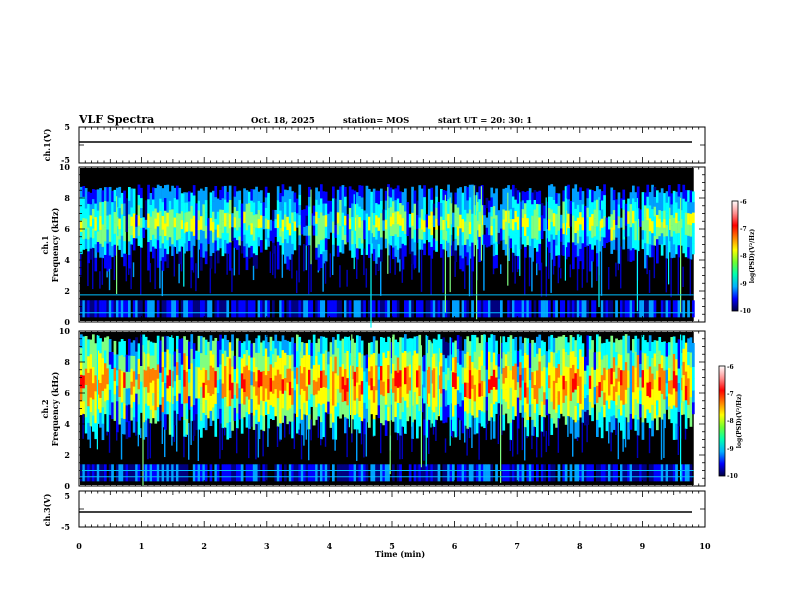  What do you see at coordinates (79, 546) in the screenshot?
I see `x-tick-label: 0` at bounding box center [79, 546].